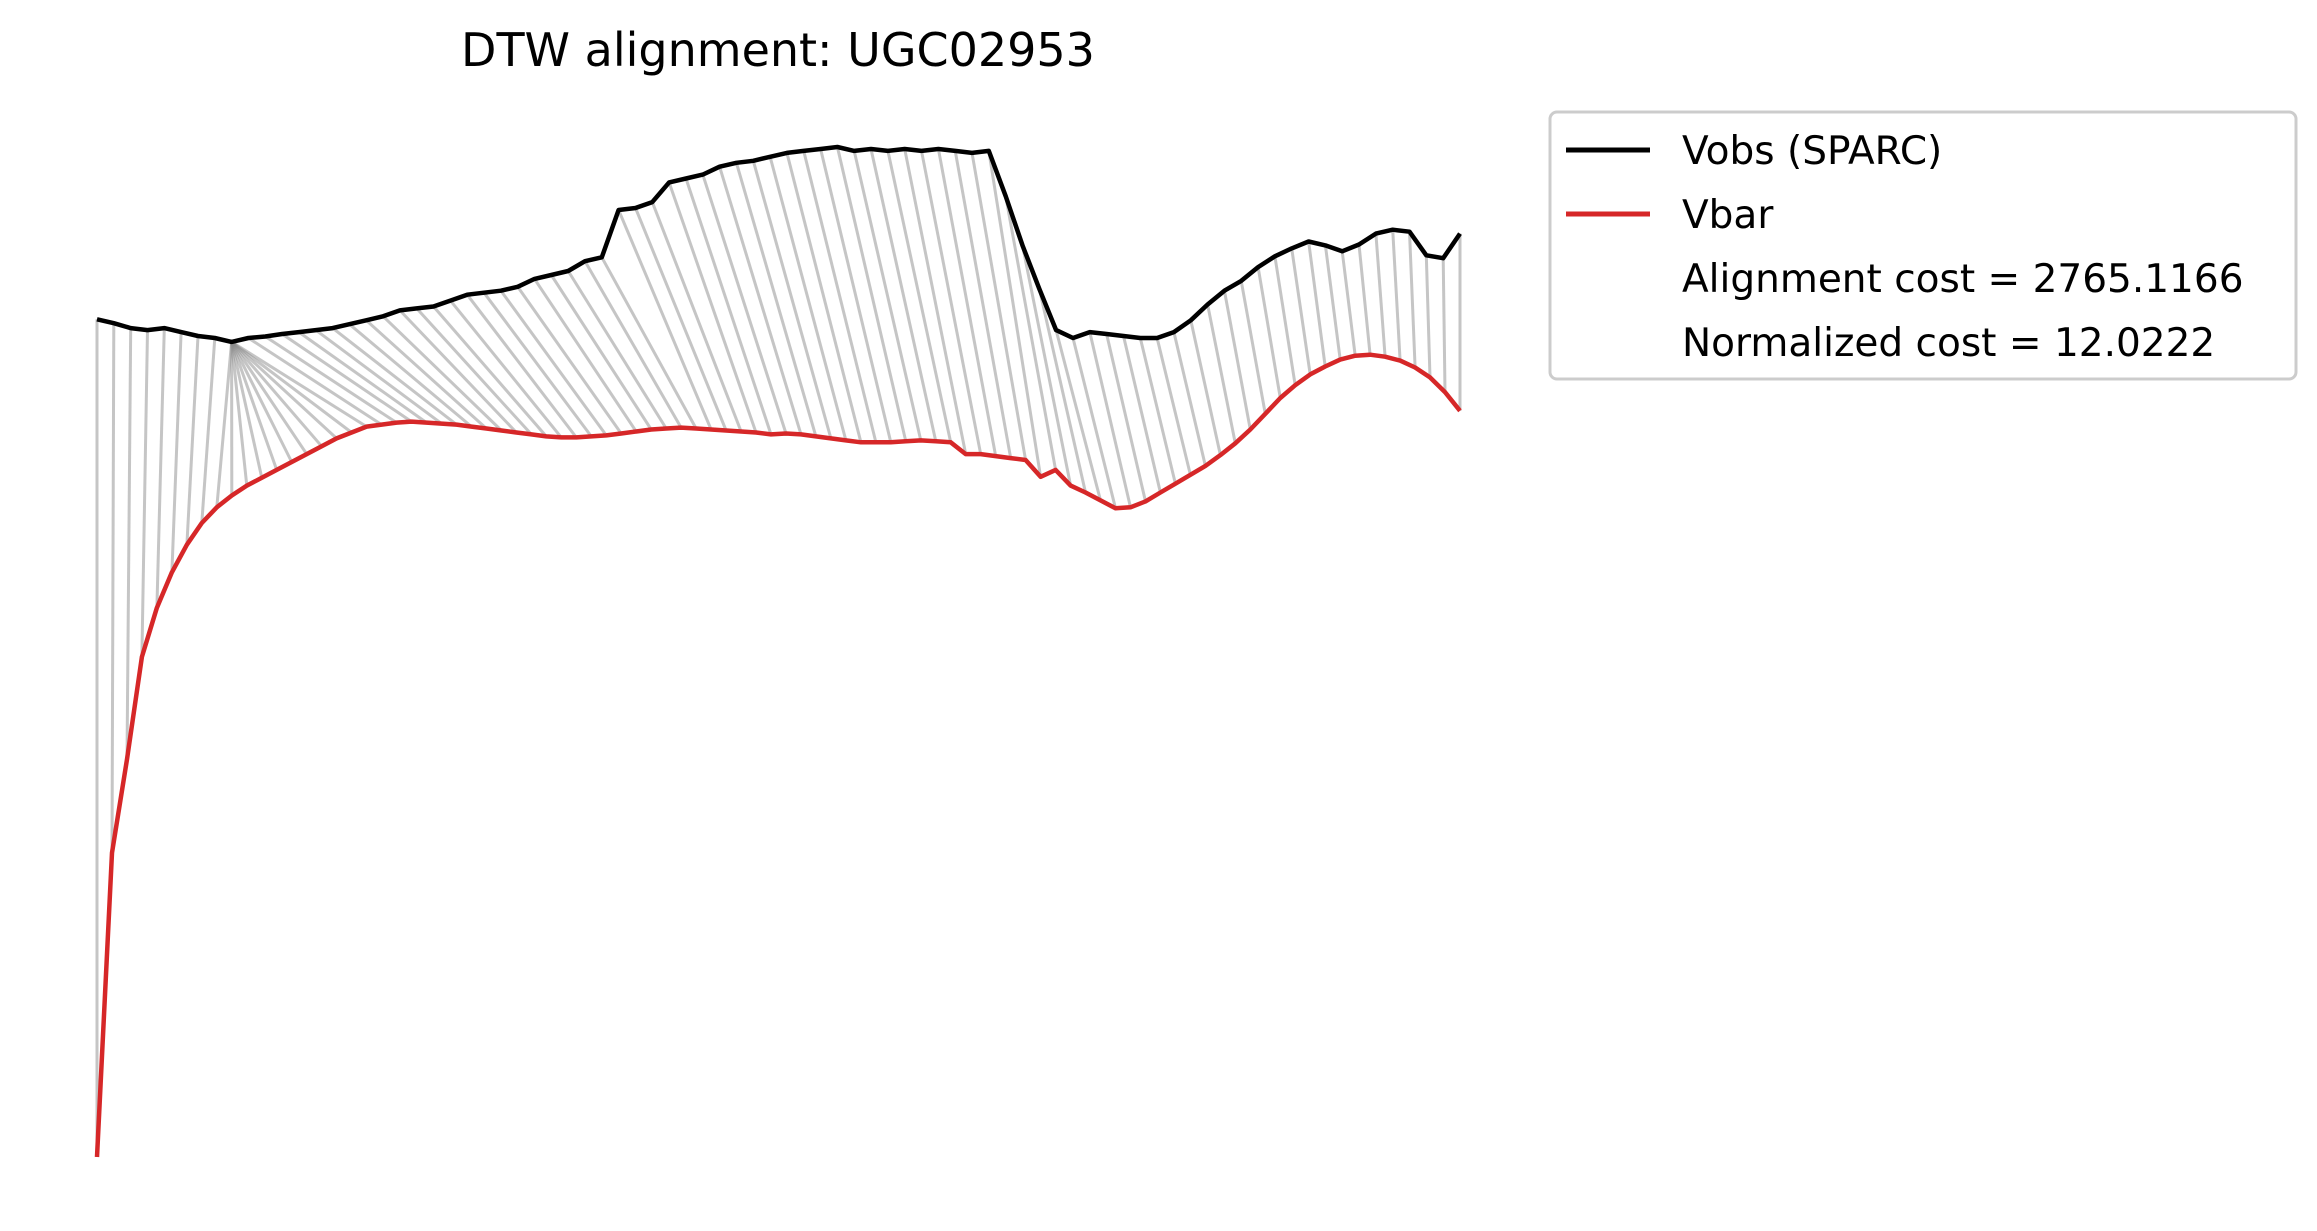 This screenshot has height=1231, width=2317. Describe the element at coordinates (1728, 215) in the screenshot. I see `legend-label: Vbar` at that location.